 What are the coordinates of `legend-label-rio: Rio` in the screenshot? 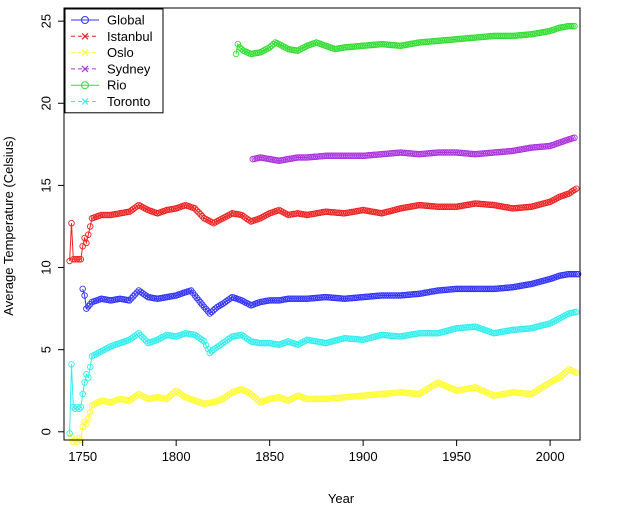 It's located at (117, 85).